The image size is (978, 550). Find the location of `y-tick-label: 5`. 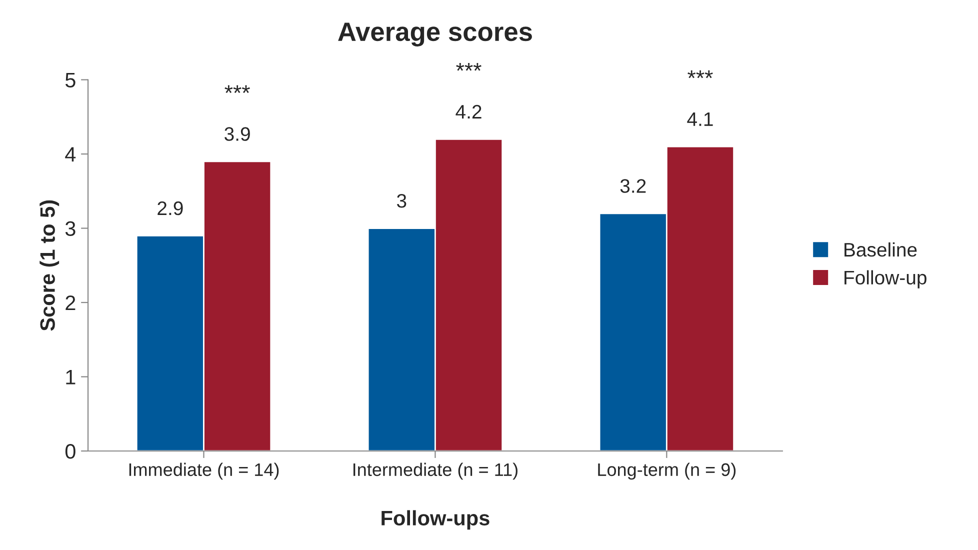

y-tick-label: 5 is located at coordinates (70, 80).